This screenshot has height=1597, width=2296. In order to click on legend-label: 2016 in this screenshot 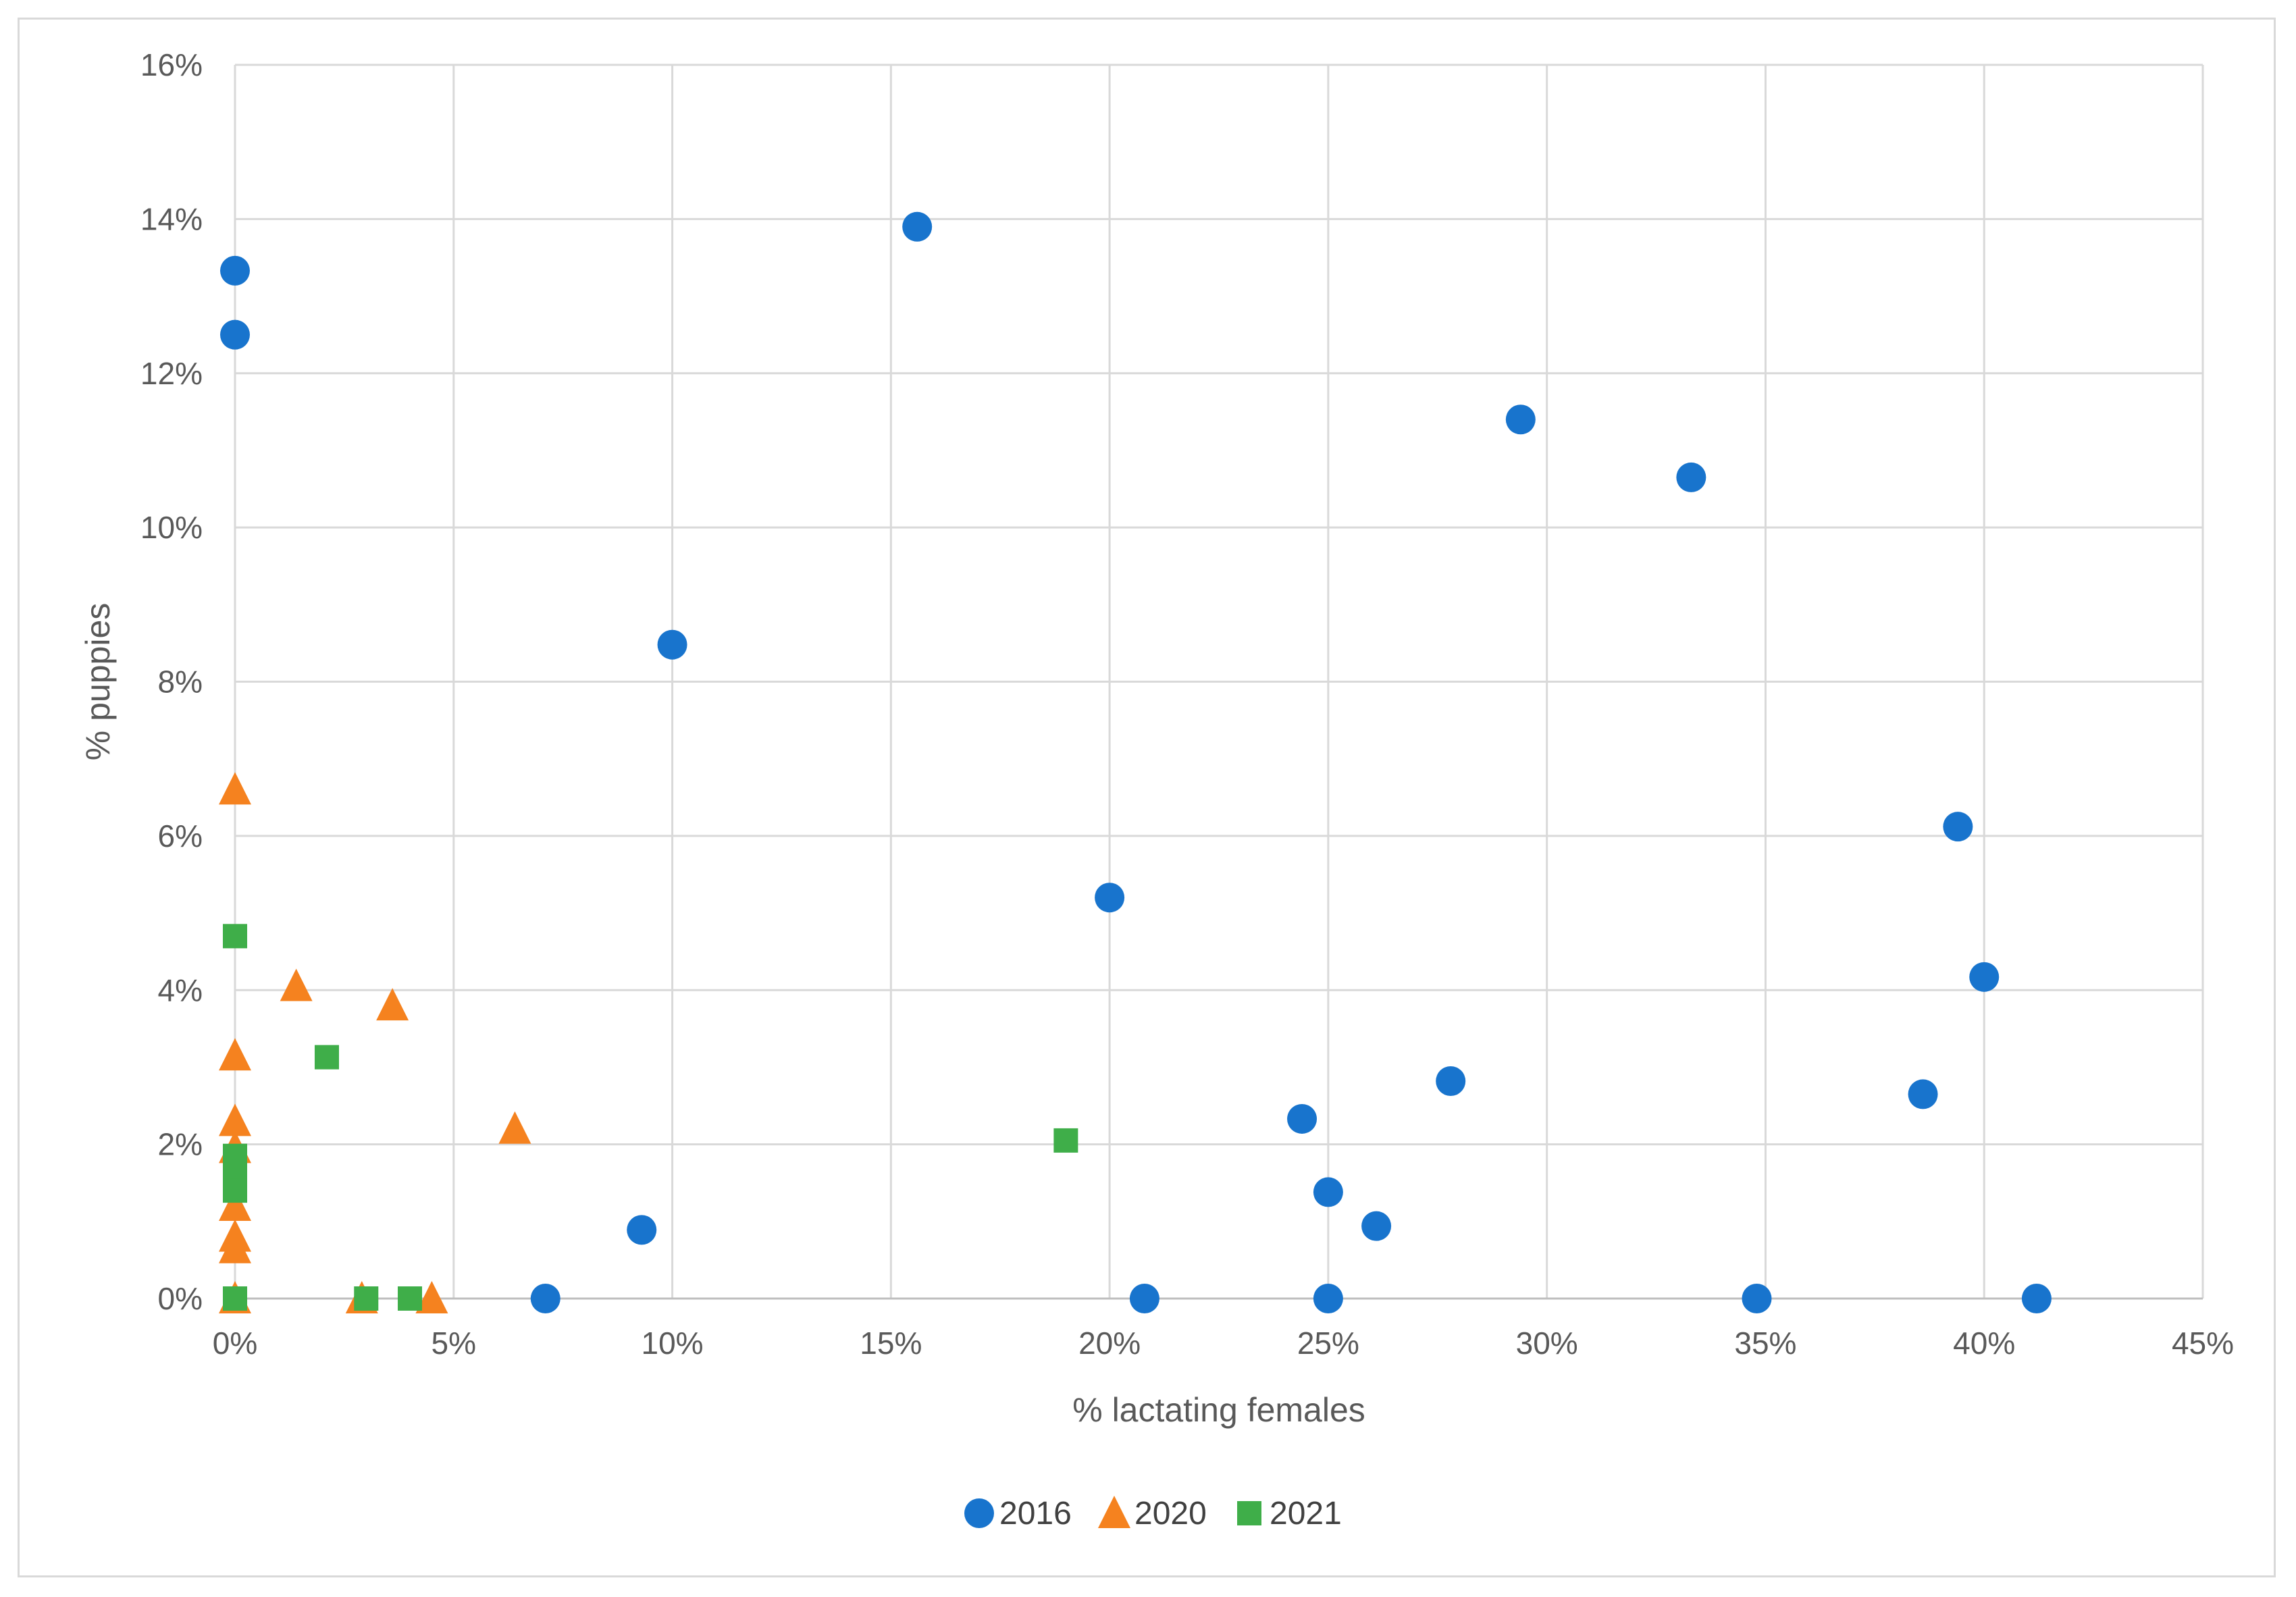, I will do `click(1035, 1513)`.